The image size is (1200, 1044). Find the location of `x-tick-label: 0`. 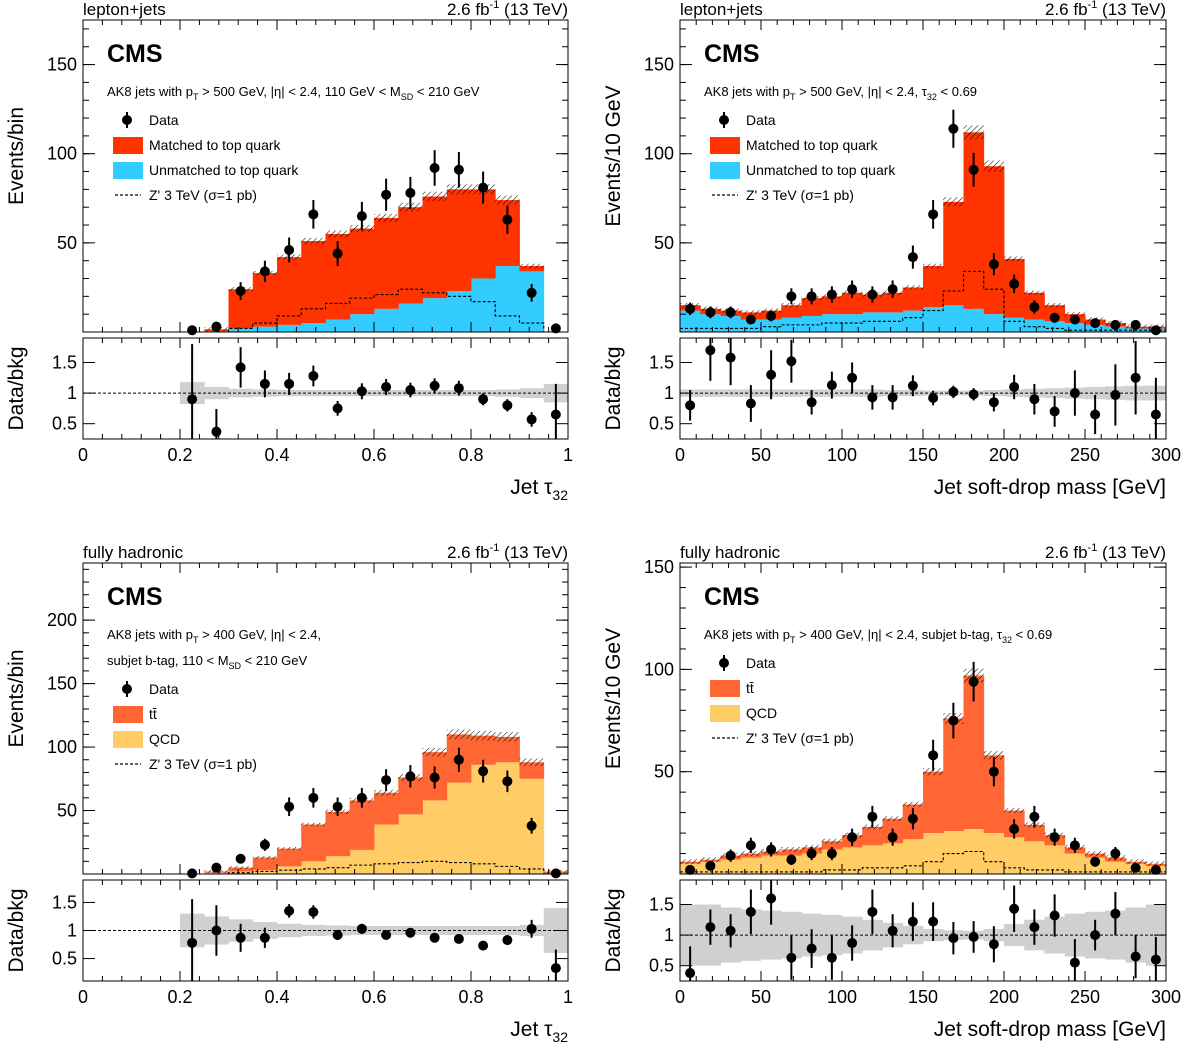

x-tick-label: 0 is located at coordinates (83, 455).